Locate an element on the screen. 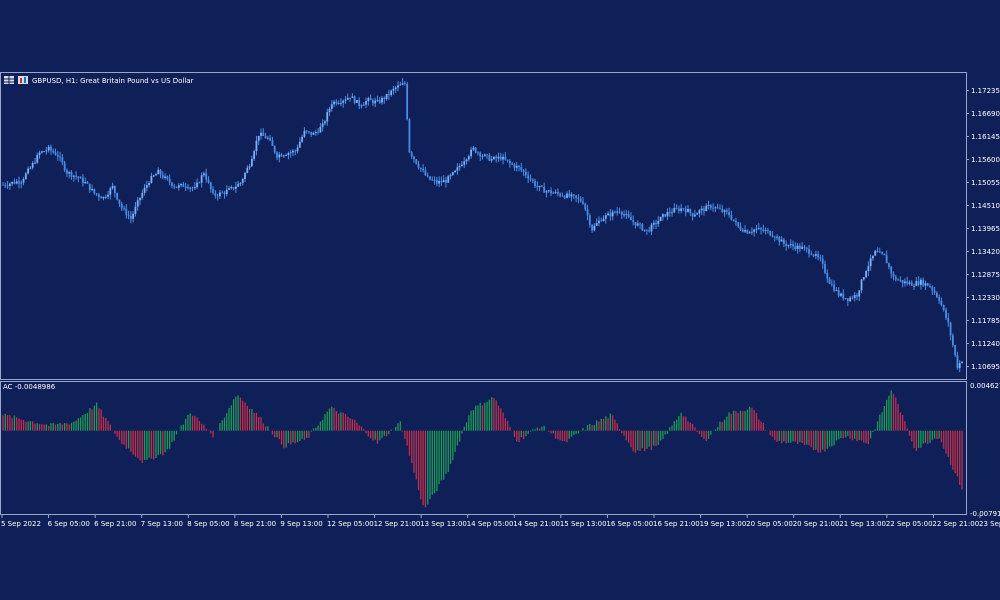  time-label: 8 Sep 21:00 is located at coordinates (255, 524).